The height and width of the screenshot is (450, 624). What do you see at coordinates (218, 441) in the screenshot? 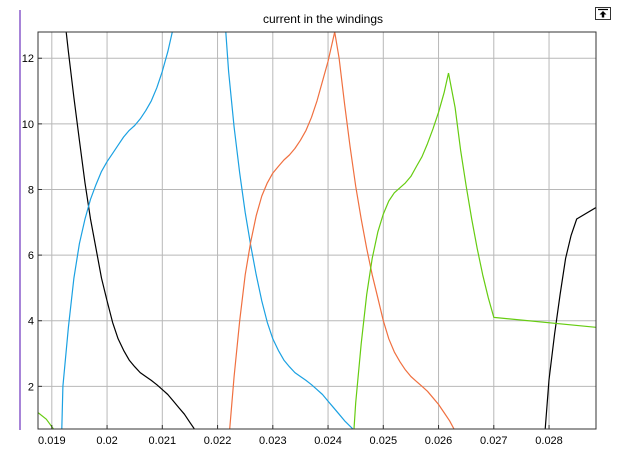
I see `x-tick-label: 0.022` at bounding box center [218, 441].